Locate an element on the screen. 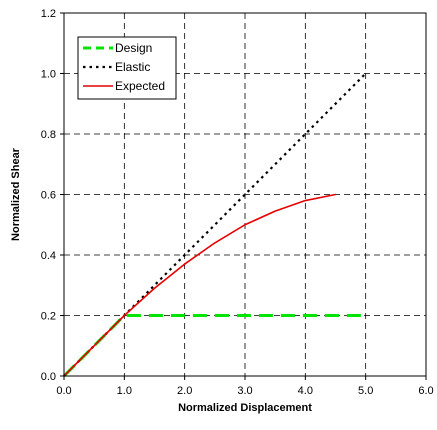 Image resolution: width=437 pixels, height=430 pixels. x-tick-label: 4.0 is located at coordinates (305, 391).